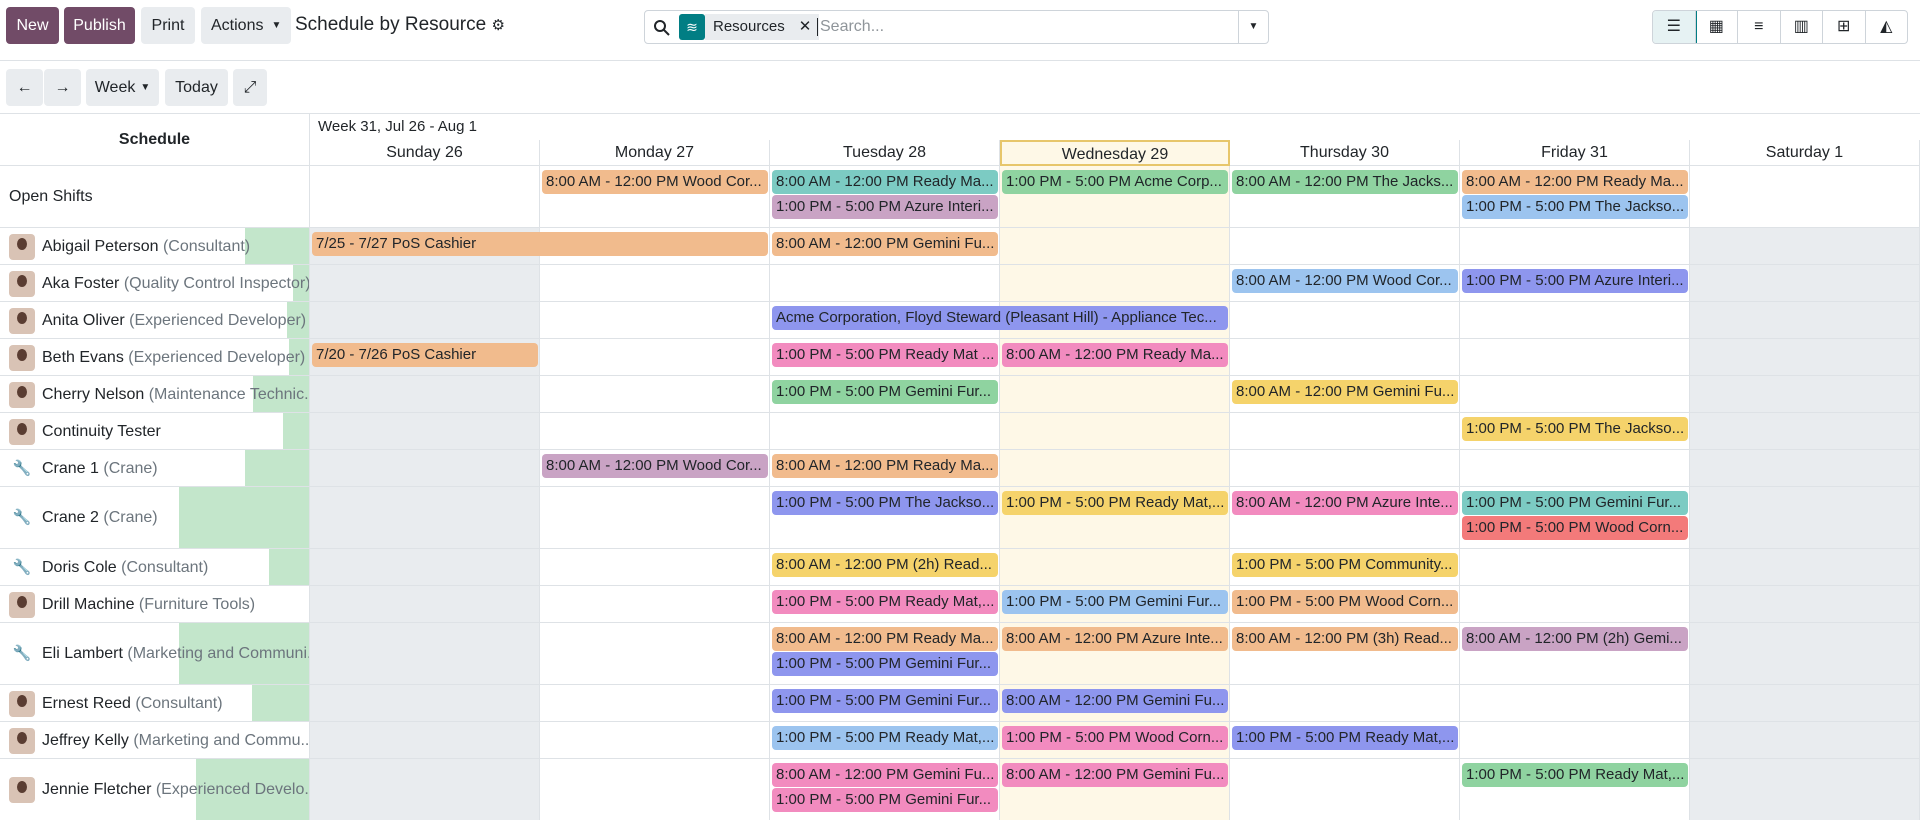 The width and height of the screenshot is (1920, 820). I want to click on prev-button: ←, so click(24, 87).